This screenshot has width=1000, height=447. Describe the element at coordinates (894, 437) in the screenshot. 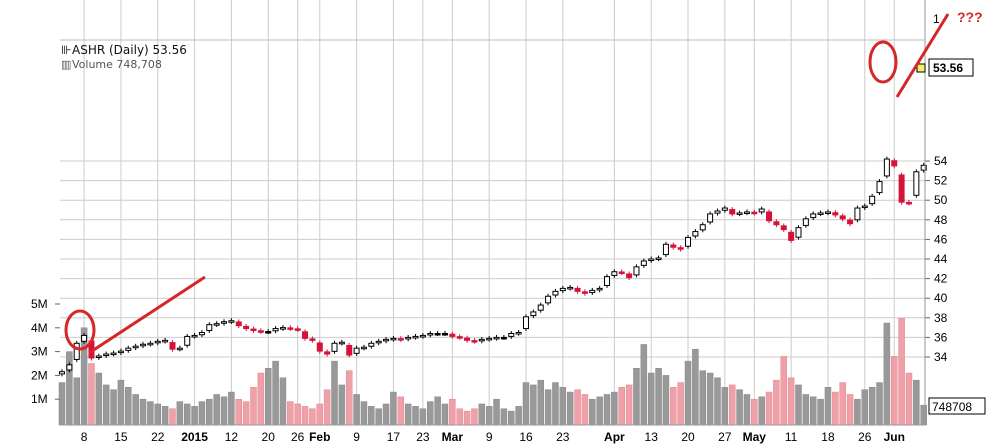

I see `date-tick-label: Jun` at that location.